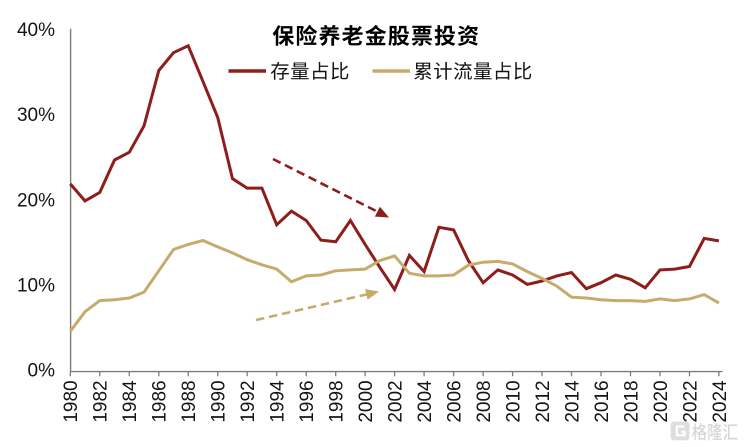  What do you see at coordinates (484, 401) in the screenshot?
I see `svg-text: 2008` at bounding box center [484, 401].